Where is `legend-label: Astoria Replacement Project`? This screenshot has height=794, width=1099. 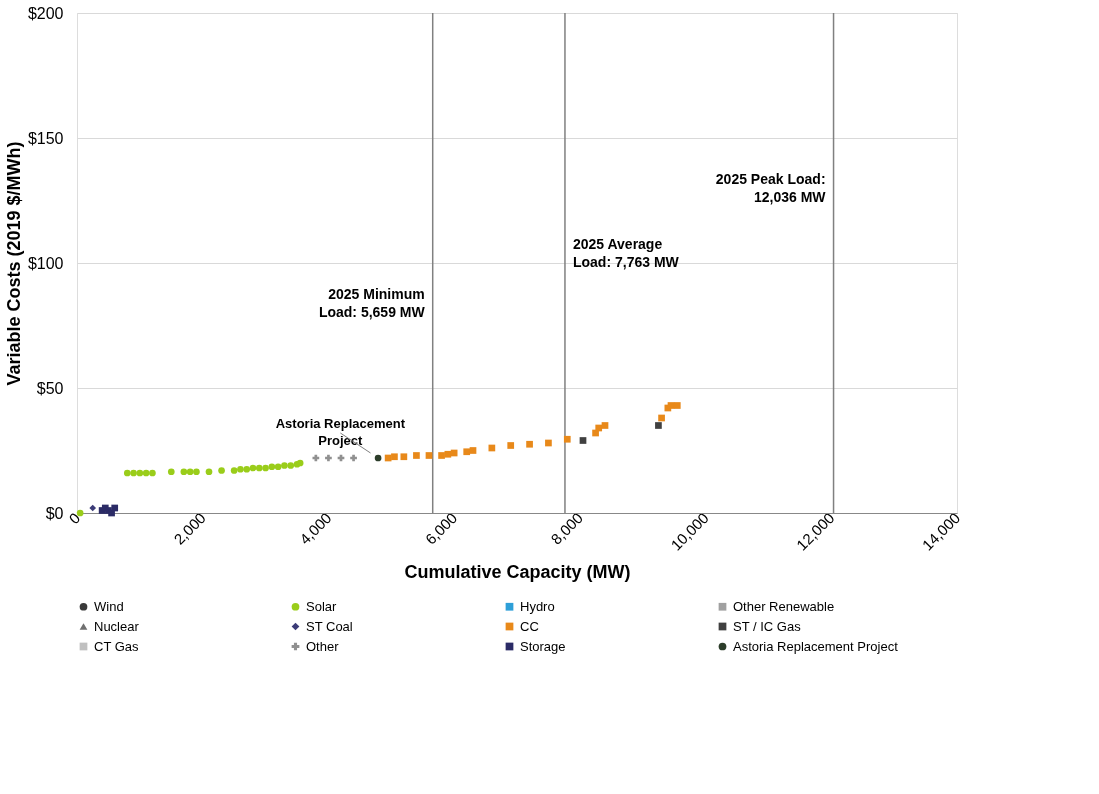
legend-label: Astoria Replacement Project is located at coordinates (816, 646).